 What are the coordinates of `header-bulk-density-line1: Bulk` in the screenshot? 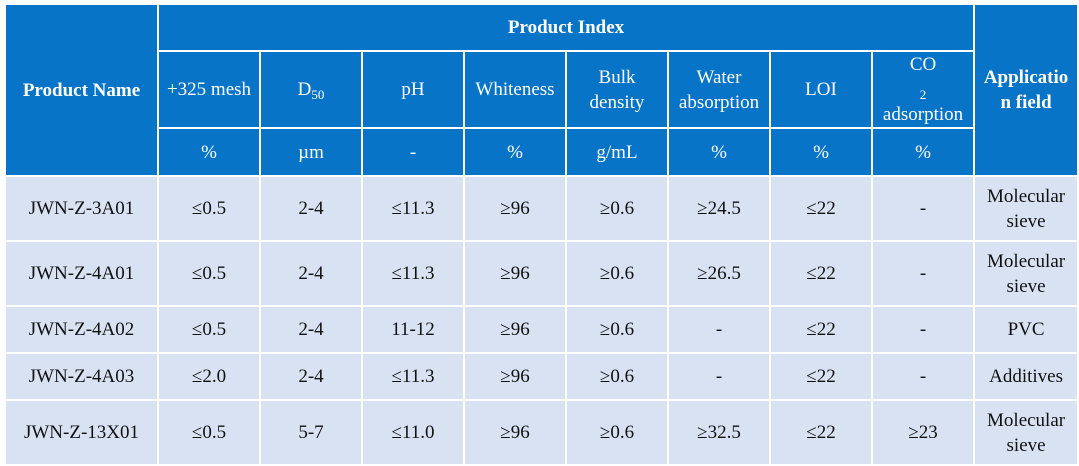 It's located at (617, 77).